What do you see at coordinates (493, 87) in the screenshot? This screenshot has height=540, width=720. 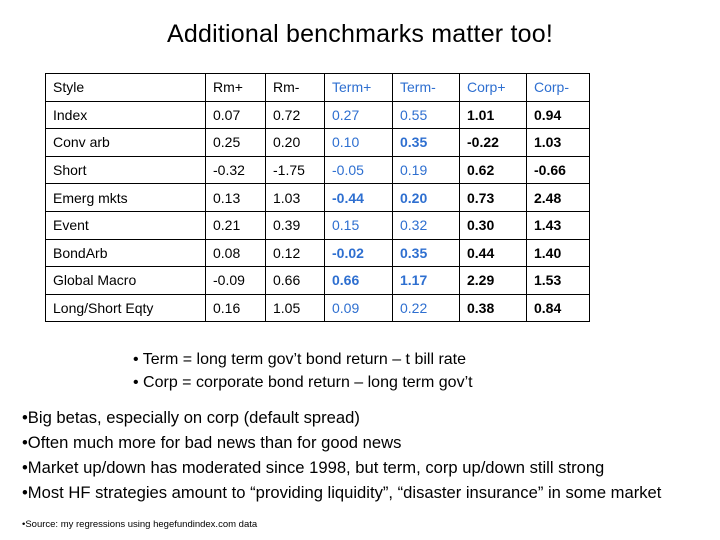 I see `header-cell: Corp+` at bounding box center [493, 87].